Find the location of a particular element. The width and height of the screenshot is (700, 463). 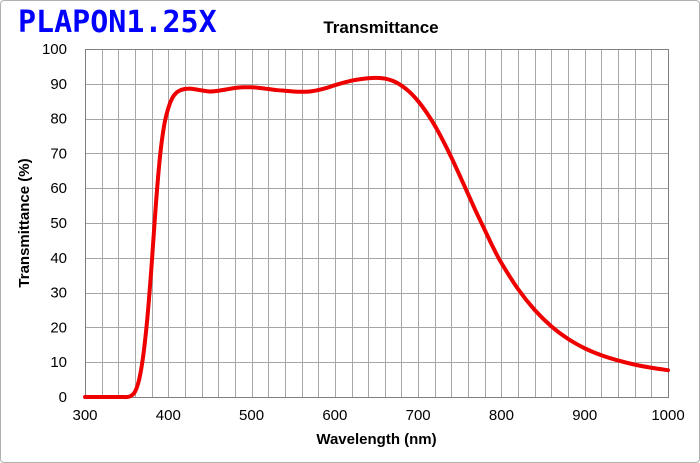

y-tick-label: 70 is located at coordinates (58, 153).